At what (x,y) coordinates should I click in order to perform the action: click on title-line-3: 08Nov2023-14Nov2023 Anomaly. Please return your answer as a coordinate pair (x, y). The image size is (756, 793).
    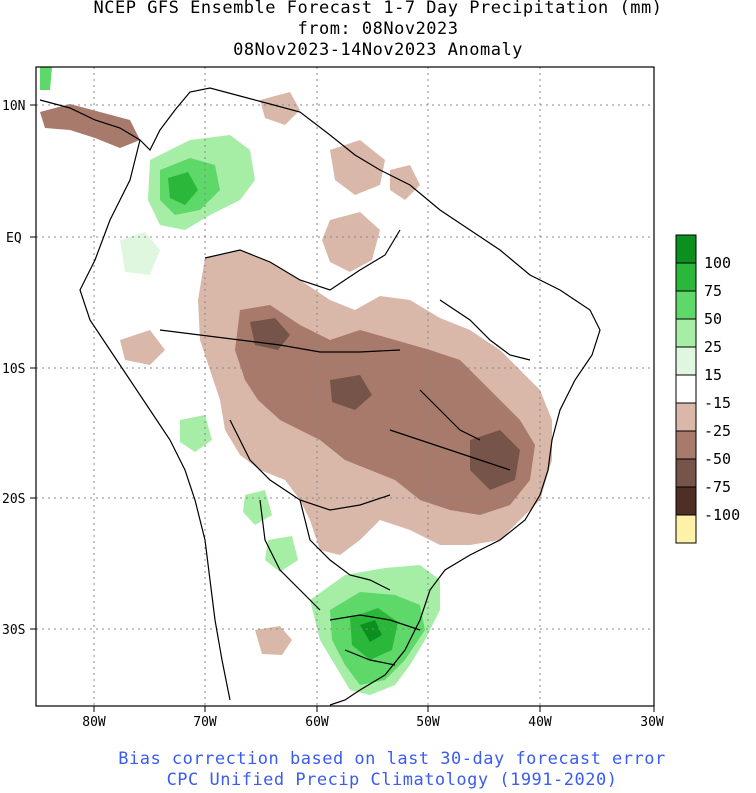
    Looking at the image, I should click on (378, 50).